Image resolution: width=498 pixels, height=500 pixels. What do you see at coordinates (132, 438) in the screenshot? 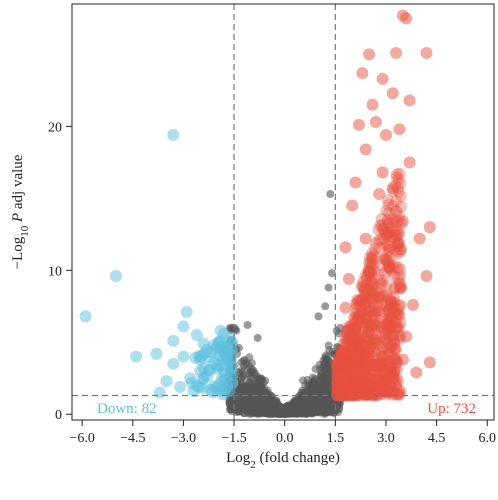
I see `x-tick-label: −4.5` at bounding box center [132, 438].